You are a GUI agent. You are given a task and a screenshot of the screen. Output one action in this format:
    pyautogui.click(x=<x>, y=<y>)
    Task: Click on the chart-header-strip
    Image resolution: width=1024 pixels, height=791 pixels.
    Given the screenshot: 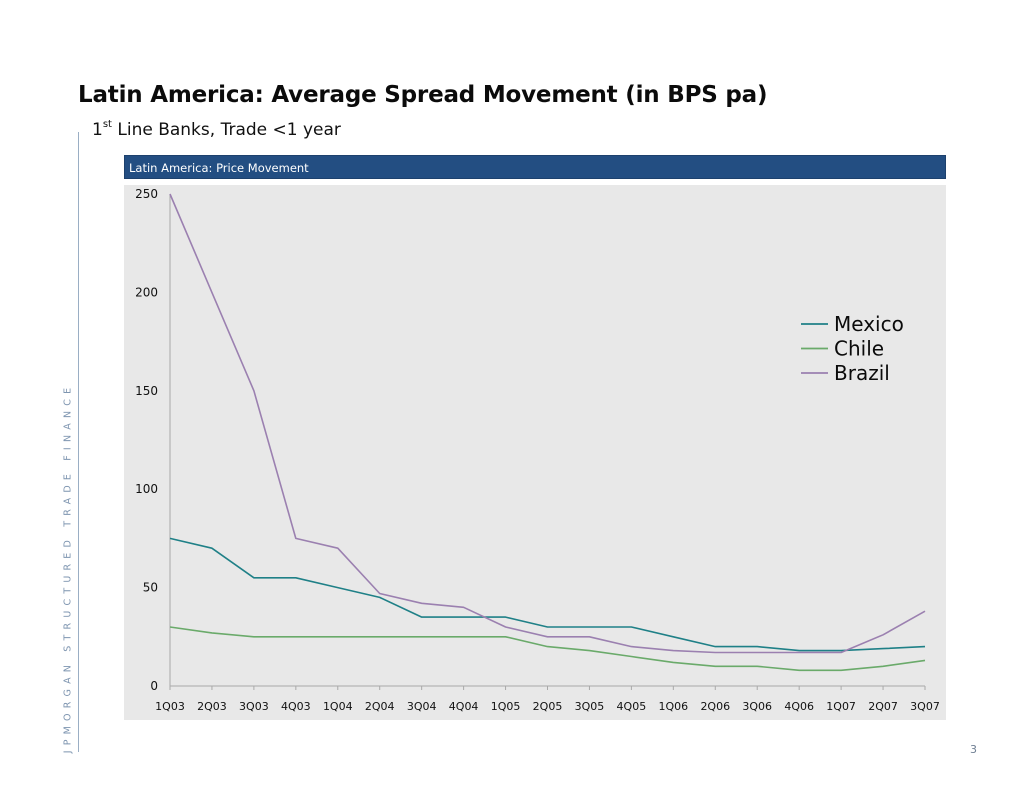 What is the action you would take?
    pyautogui.click(x=535, y=182)
    